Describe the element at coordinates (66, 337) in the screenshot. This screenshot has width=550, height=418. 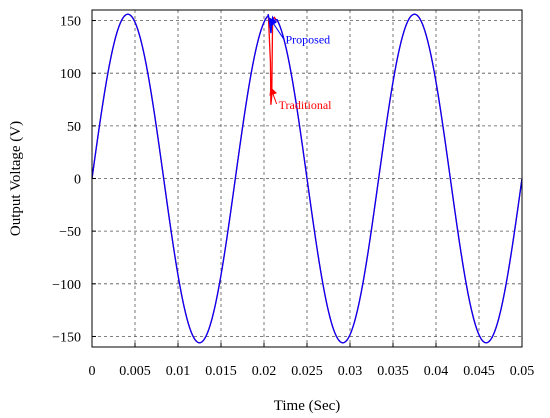
I see `y-tick-label: −150` at that location.